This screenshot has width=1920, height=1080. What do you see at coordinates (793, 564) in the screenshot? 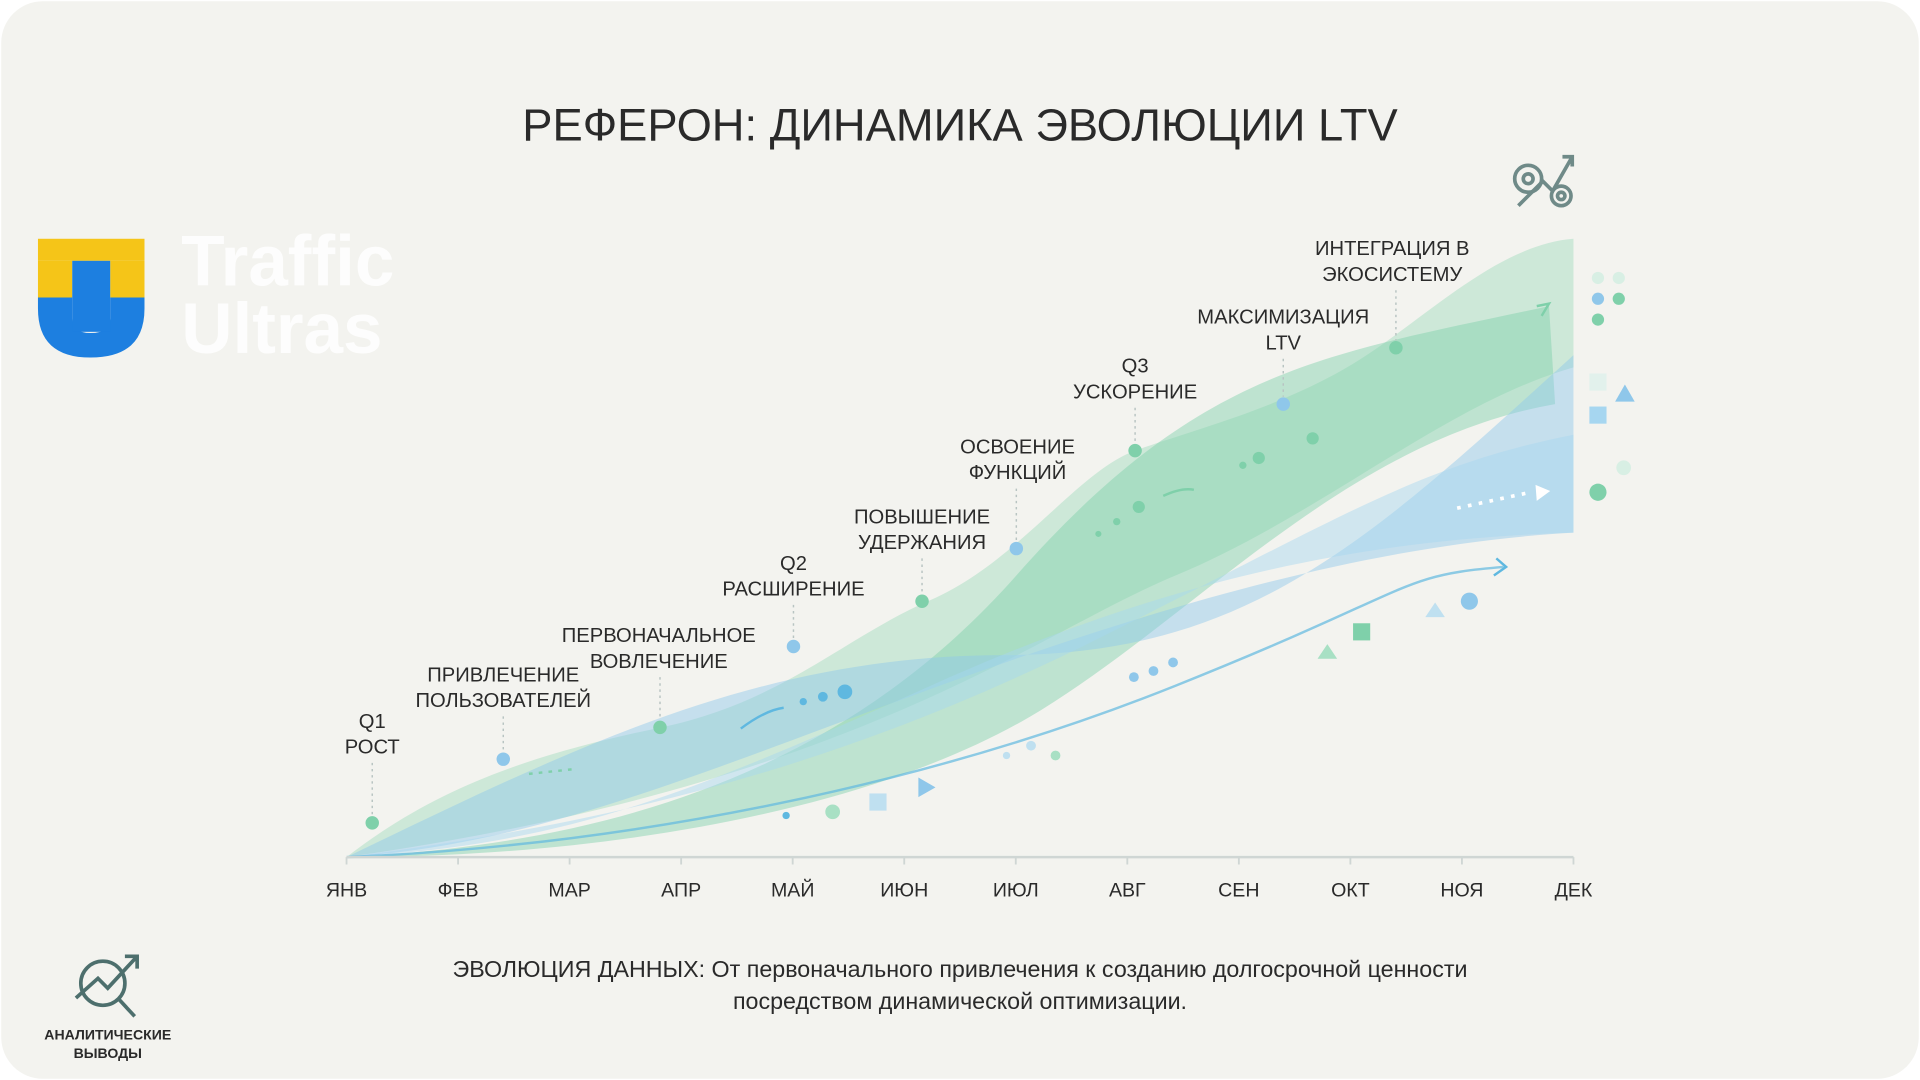
I see `milestone-label: Q2` at bounding box center [793, 564].